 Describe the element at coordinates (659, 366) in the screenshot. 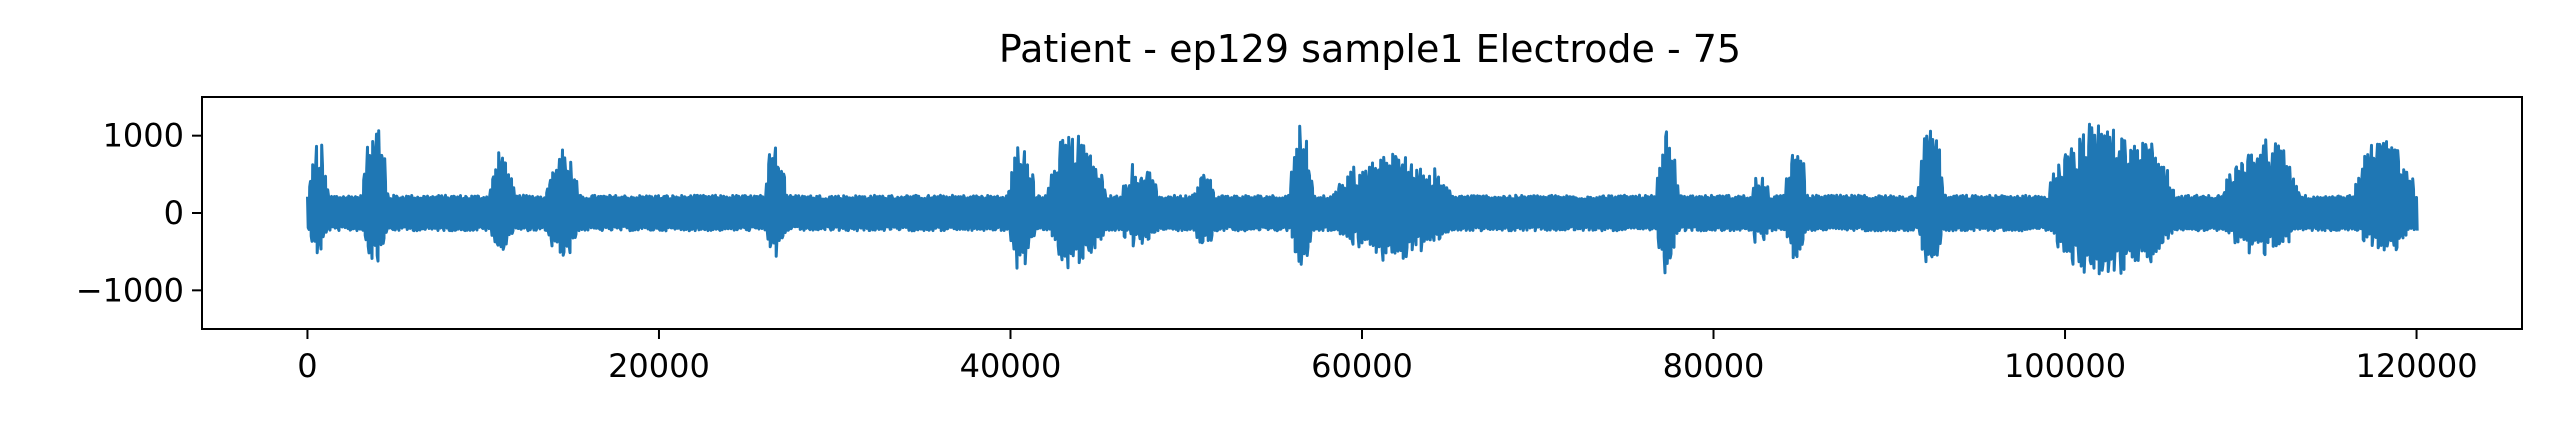

I see `x-tick-label: 20000` at that location.